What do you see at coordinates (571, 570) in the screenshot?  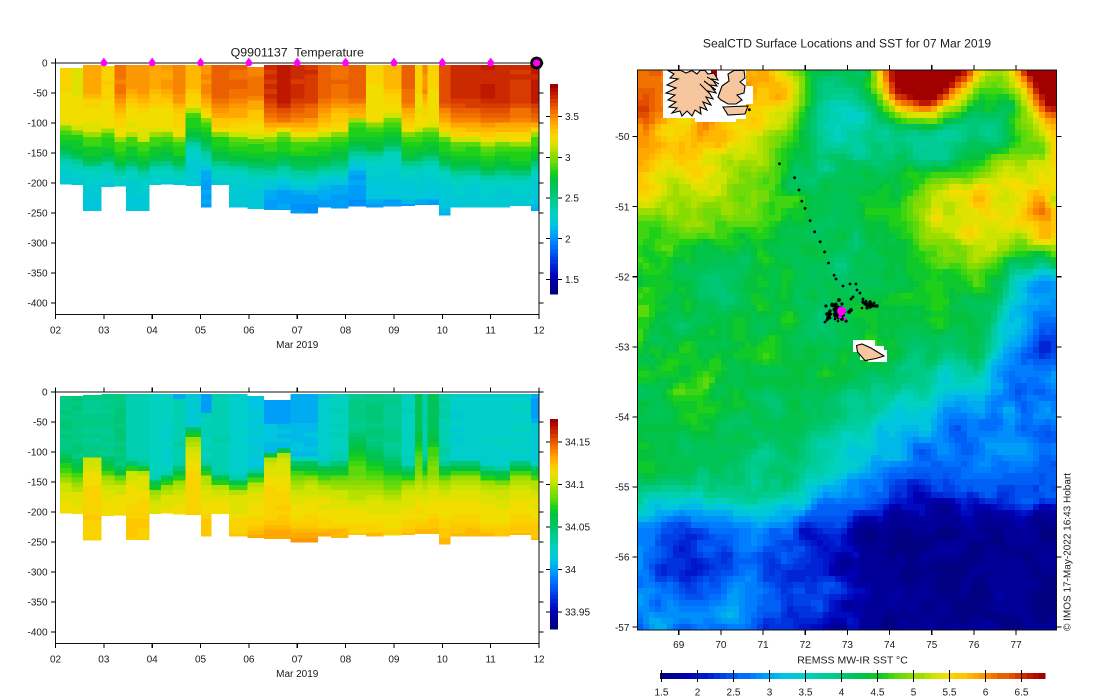 I see `svg-text: 34` at bounding box center [571, 570].